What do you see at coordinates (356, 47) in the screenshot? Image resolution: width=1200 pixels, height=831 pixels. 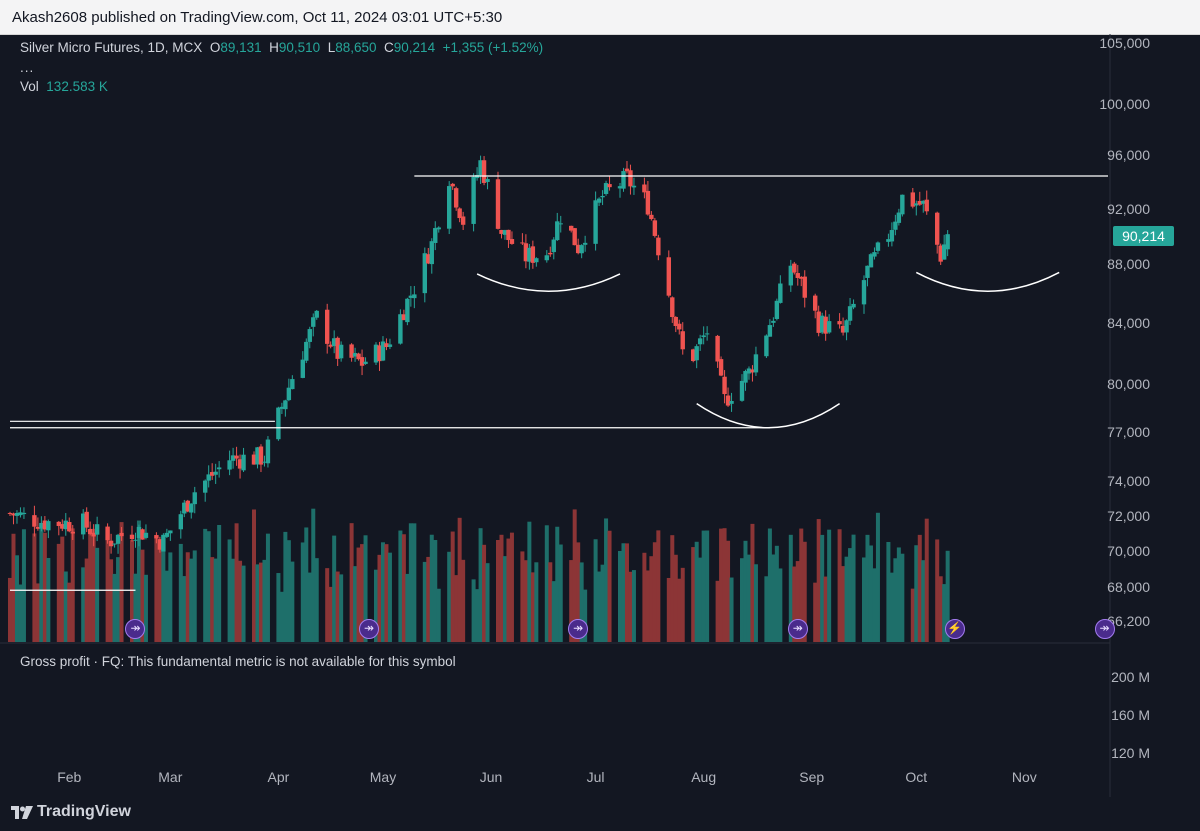 I see `low-value: 88,650` at bounding box center [356, 47].